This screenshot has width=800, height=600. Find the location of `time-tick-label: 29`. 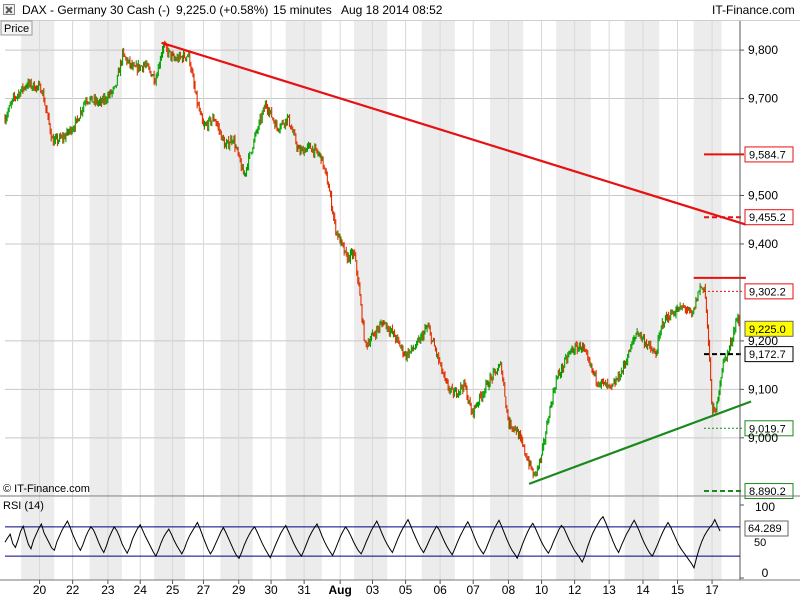

time-tick-label: 29 is located at coordinates (239, 590).